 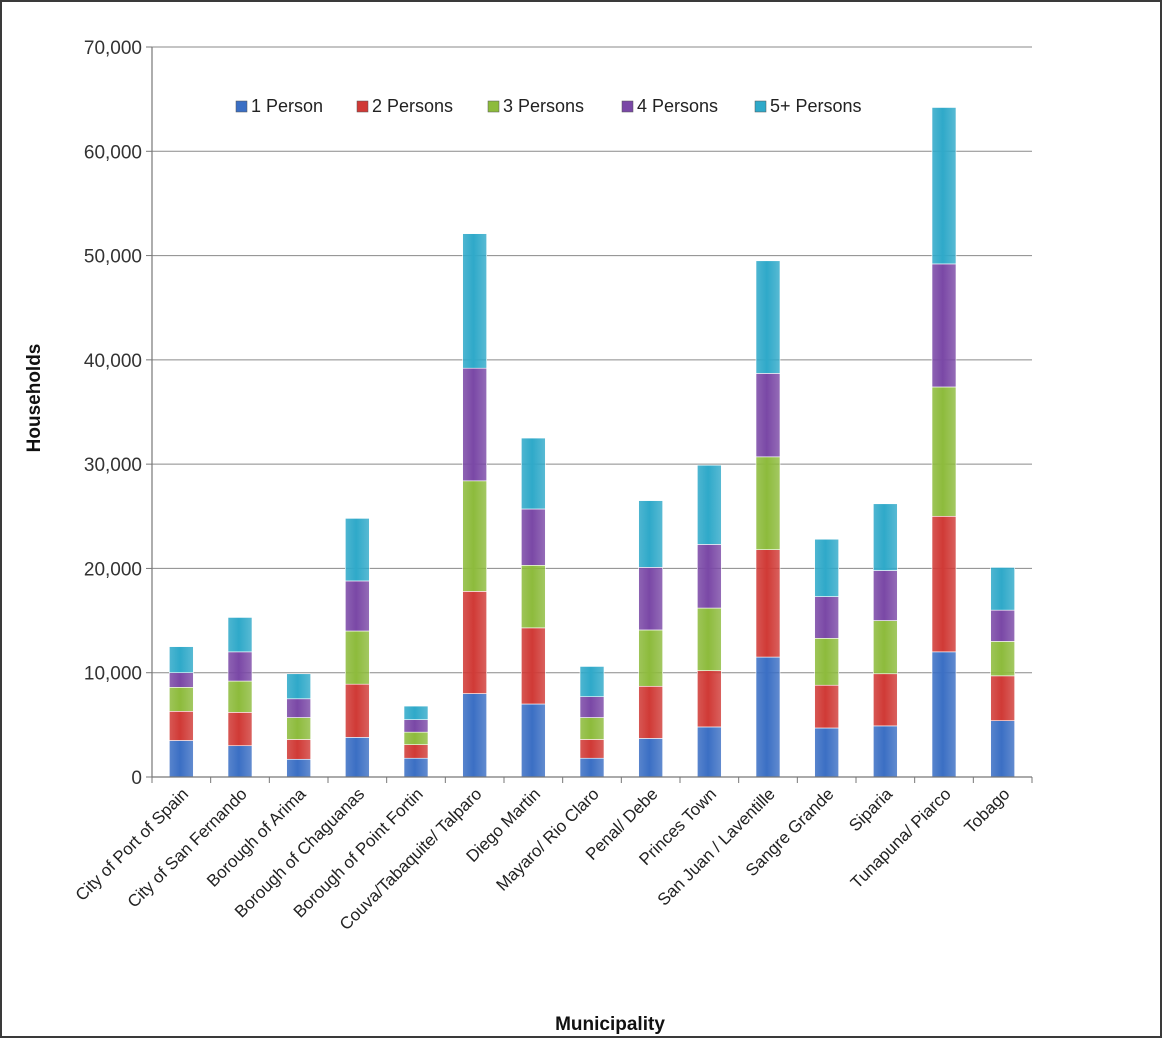 I want to click on x-tick-label: Mayaro/ Rio Claro, so click(x=548, y=839).